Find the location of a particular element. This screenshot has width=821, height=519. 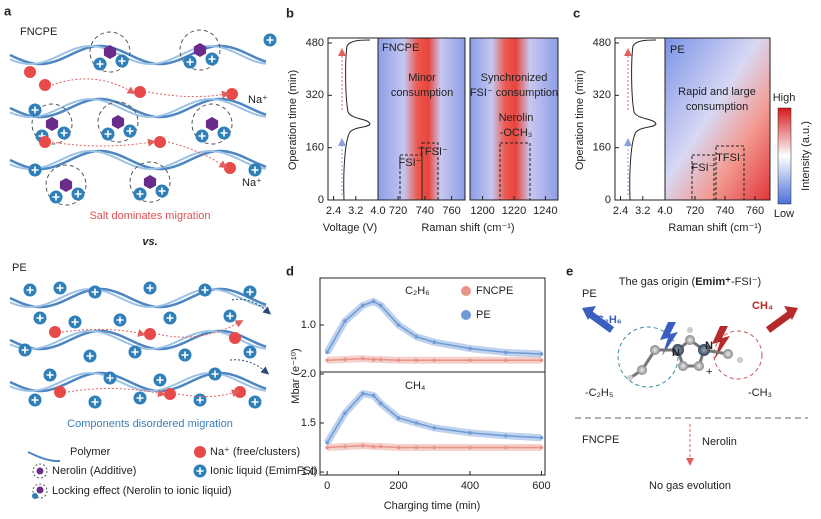

tag: PE is located at coordinates (589, 294).